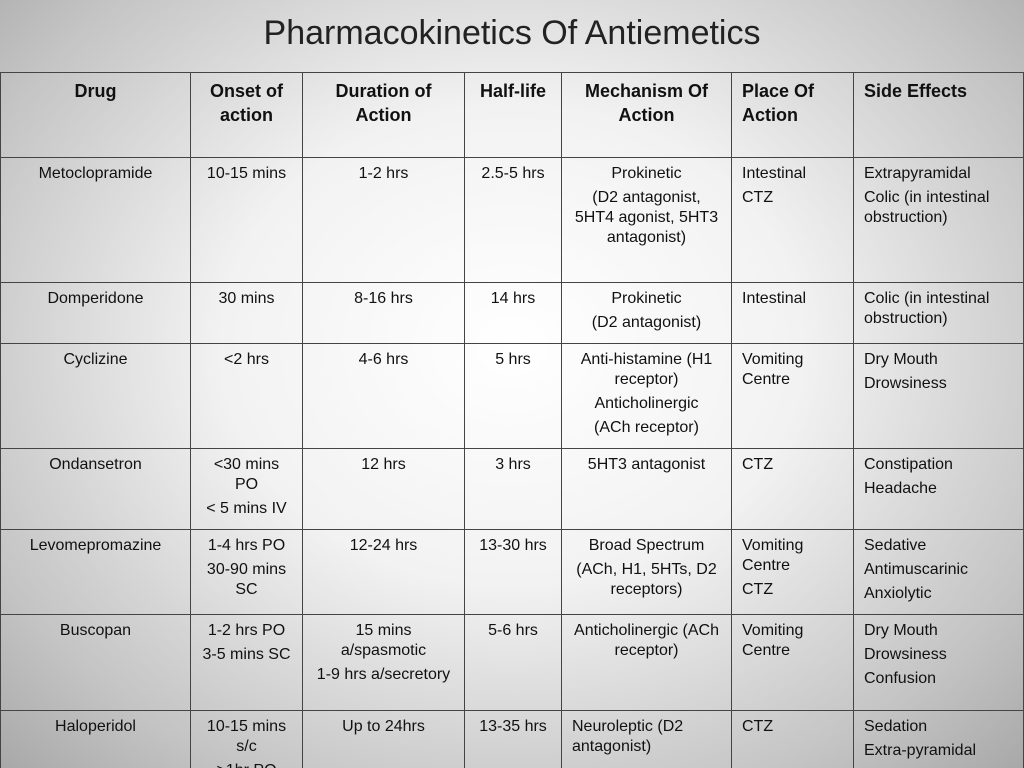 This screenshot has height=768, width=1024. I want to click on table-cell: <30 mins PO < 5 mins IV, so click(246, 489).